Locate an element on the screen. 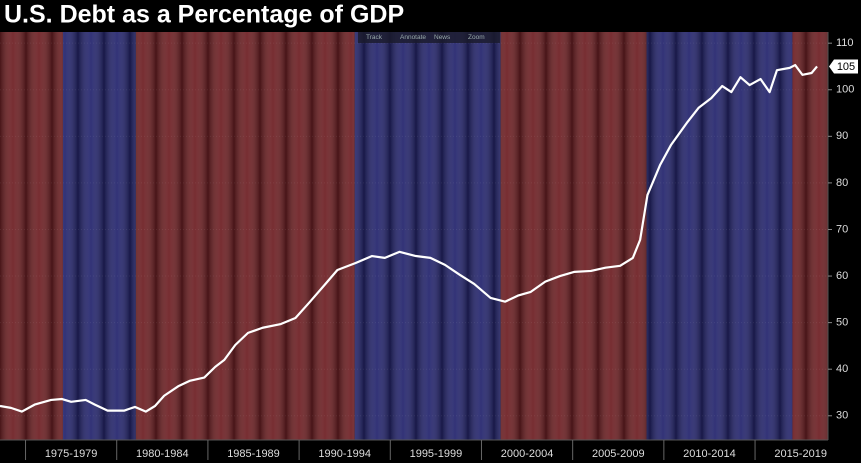 The width and height of the screenshot is (861, 463). y-tick-label: 110 is located at coordinates (845, 43).